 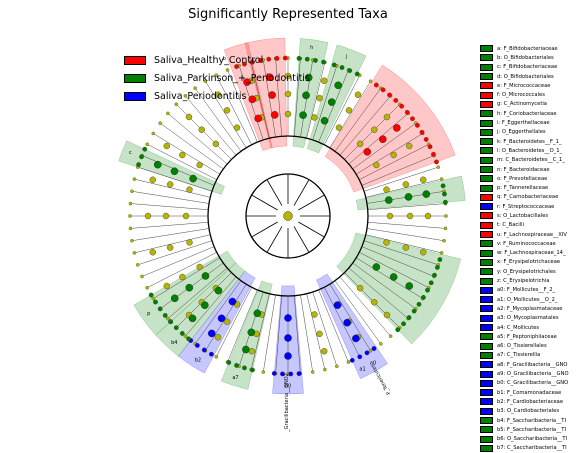 I want to click on legend-label-healthy: Saliva_Healthy_Control, so click(x=209, y=60).